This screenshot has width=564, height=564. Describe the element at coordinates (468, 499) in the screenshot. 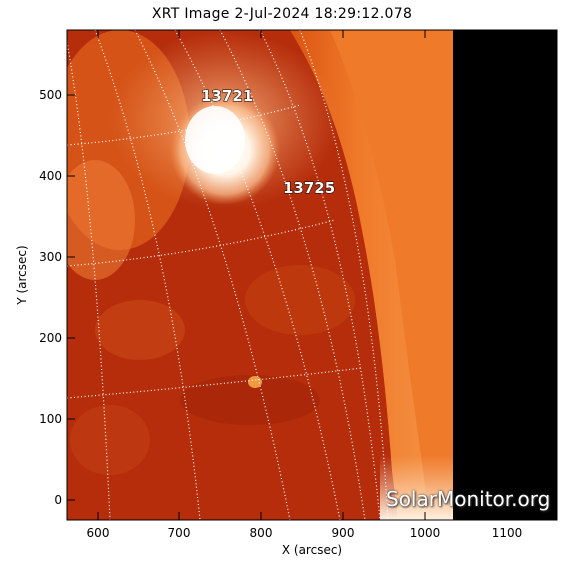

I see `watermark: SolarMonitor.org` at that location.